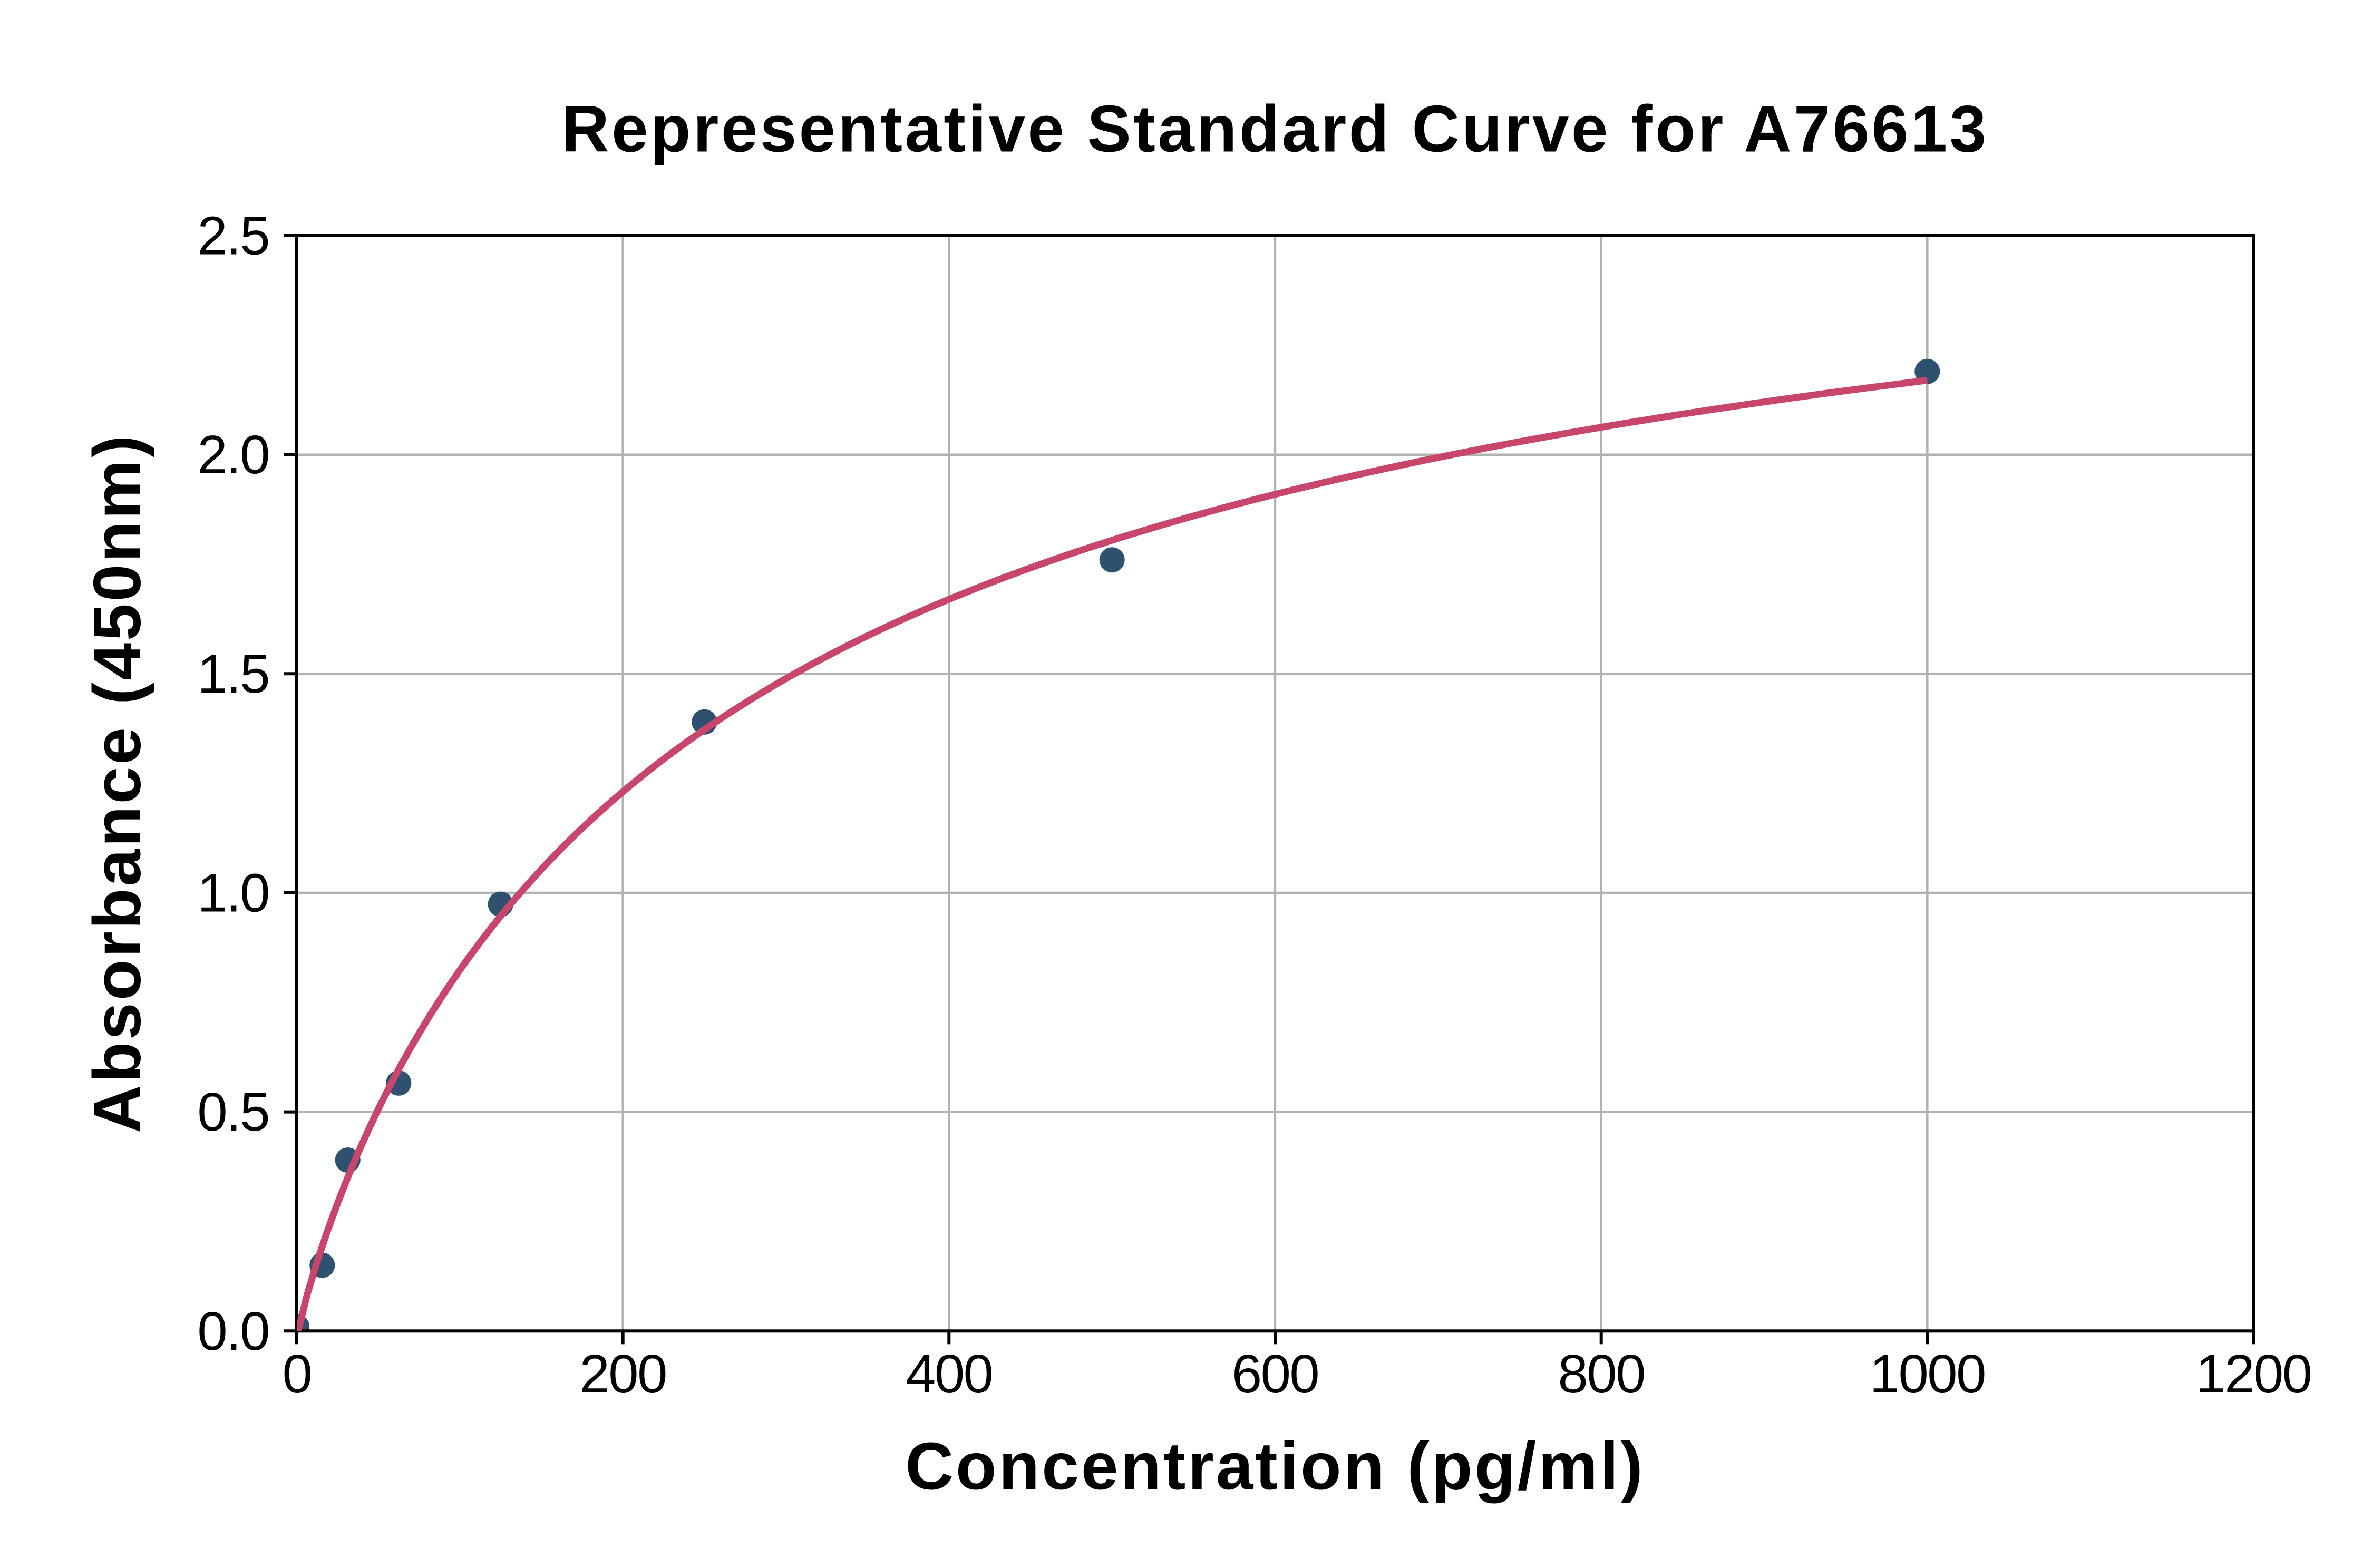  I want to click on svg-text:Representative Standard Curve: Representative Standard Curve for A76613, so click(1274, 129).